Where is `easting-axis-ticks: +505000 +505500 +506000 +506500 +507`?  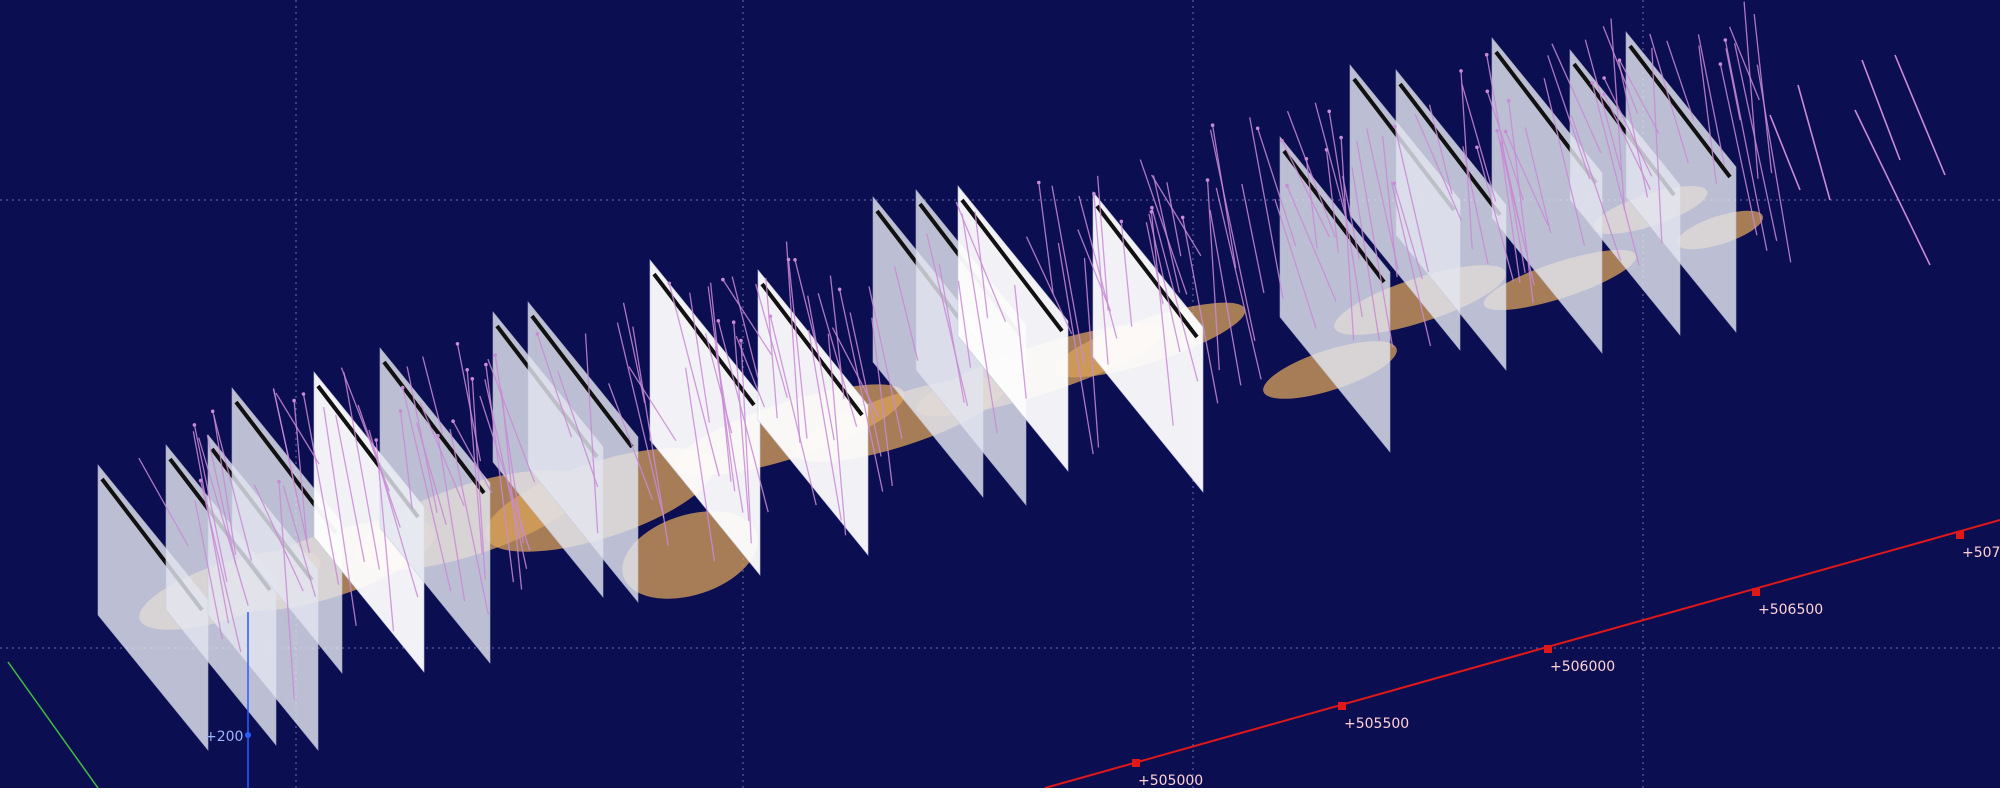 easting-axis-ticks: +505000 +505500 +506000 +506500 +507 is located at coordinates (1566, 660).